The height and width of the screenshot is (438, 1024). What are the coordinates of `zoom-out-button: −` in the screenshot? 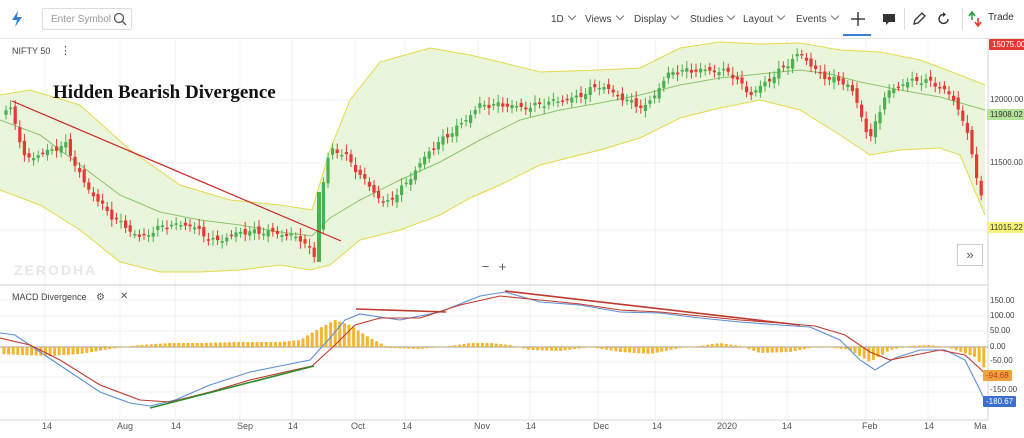 It's located at (485, 266).